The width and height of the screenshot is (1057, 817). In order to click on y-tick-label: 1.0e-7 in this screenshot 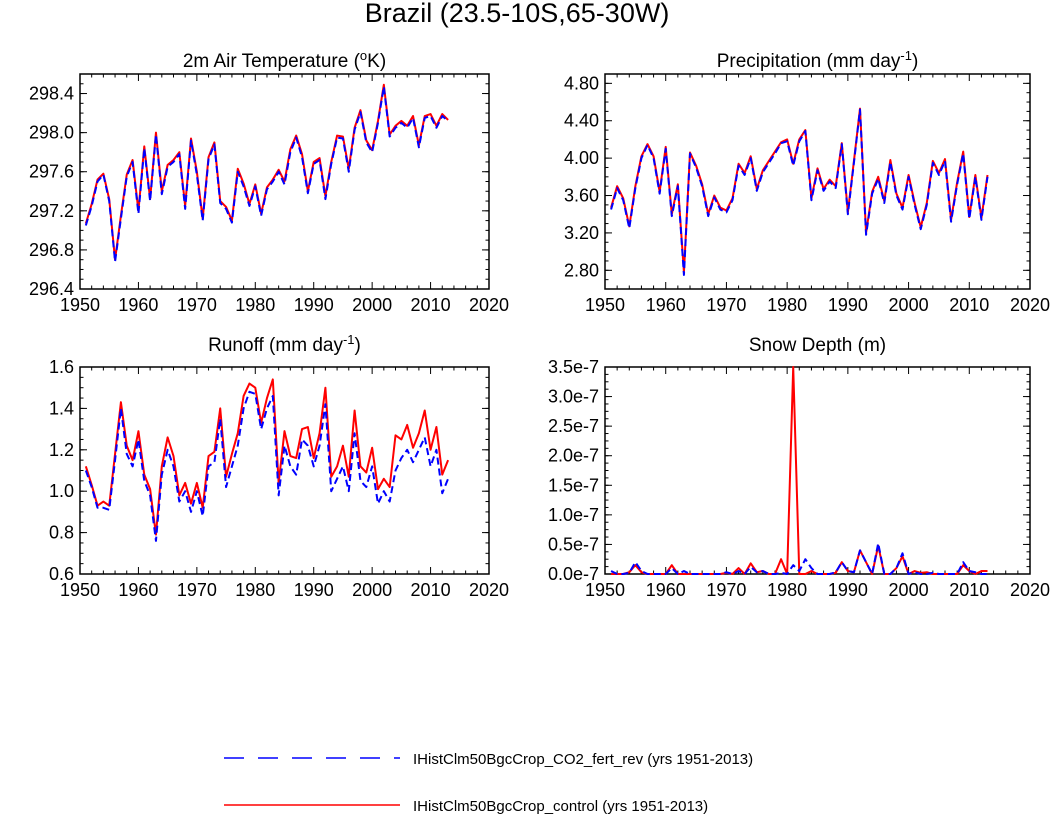, I will do `click(573, 515)`.